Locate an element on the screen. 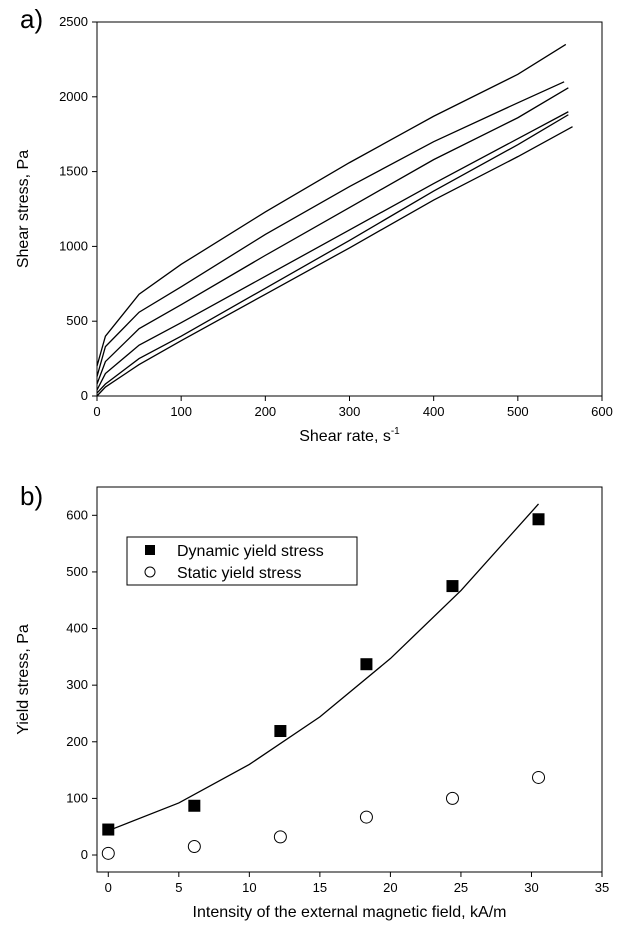 The image size is (618, 936). x-axis-label-text: Shear rate, s is located at coordinates (345, 436).